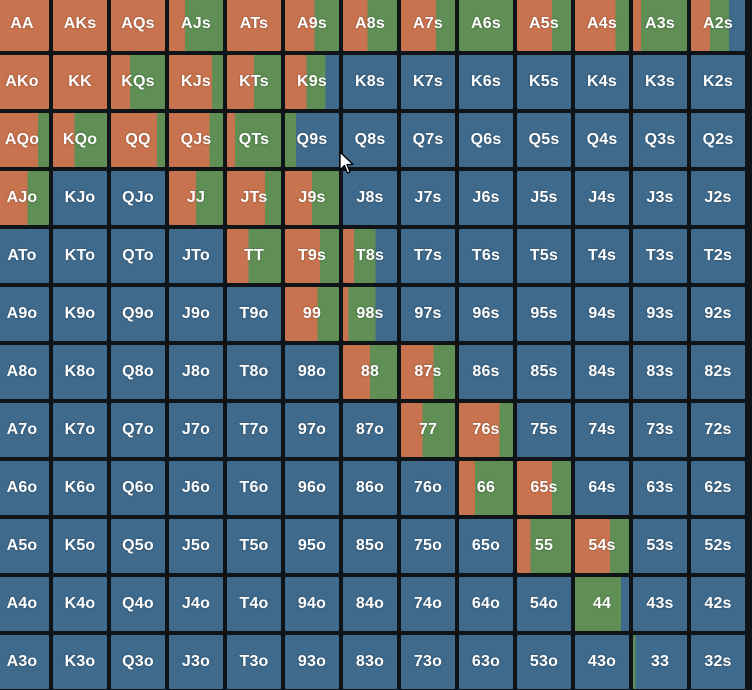 This screenshot has width=752, height=690. Describe the element at coordinates (254, 140) in the screenshot. I see `hand-cell-qts: QTs` at that location.